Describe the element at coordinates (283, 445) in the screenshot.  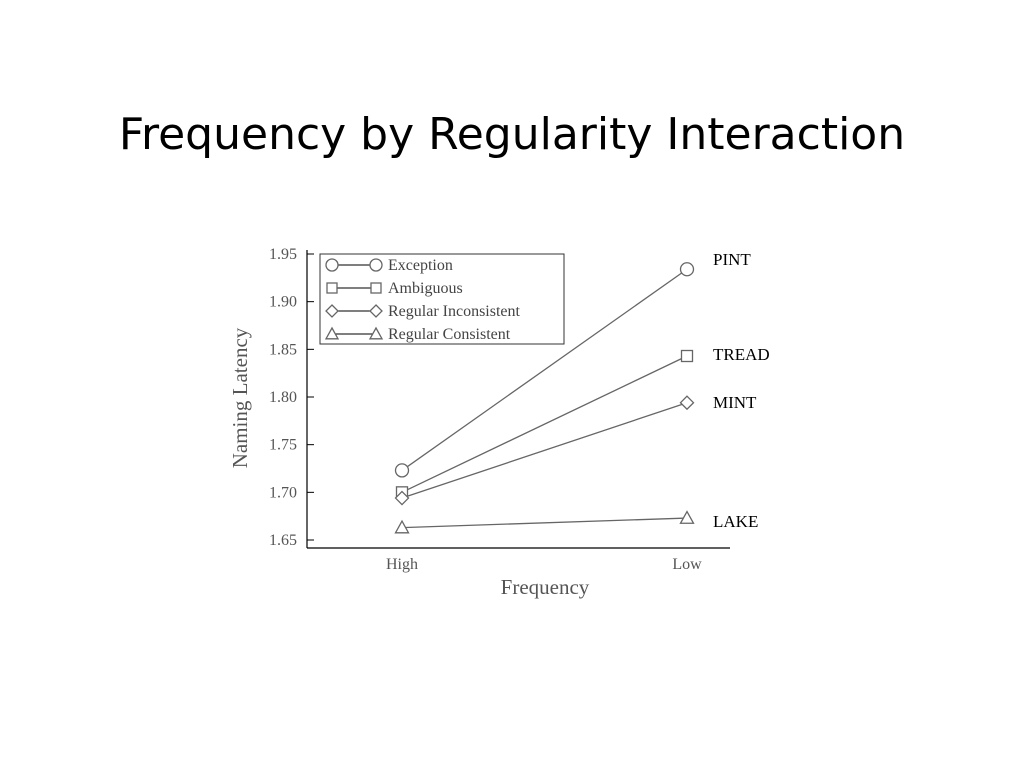
I see `y-tick-label: 1.75` at that location.